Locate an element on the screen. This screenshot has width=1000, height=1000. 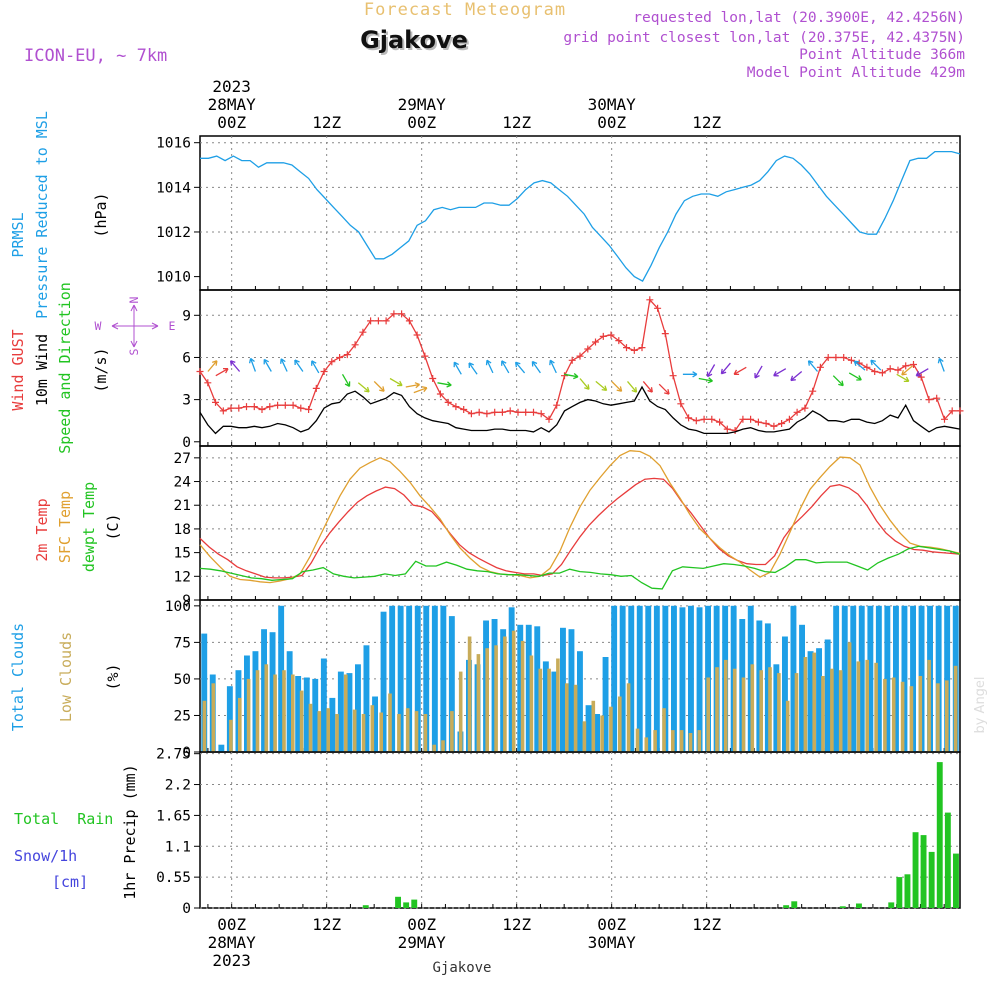
compass-icon: W E N S is located at coordinates (135, 325).